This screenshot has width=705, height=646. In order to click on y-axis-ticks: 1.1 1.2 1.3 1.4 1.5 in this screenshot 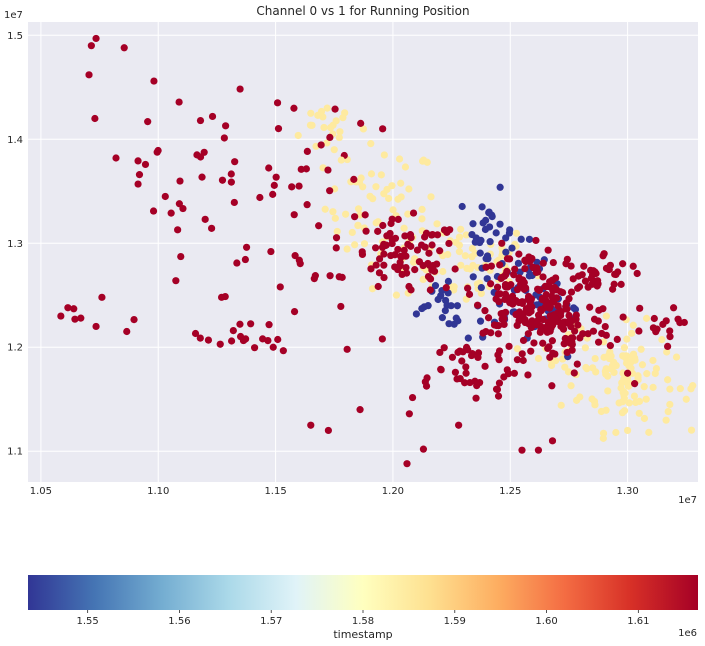, I will do `click(15, 244)`.